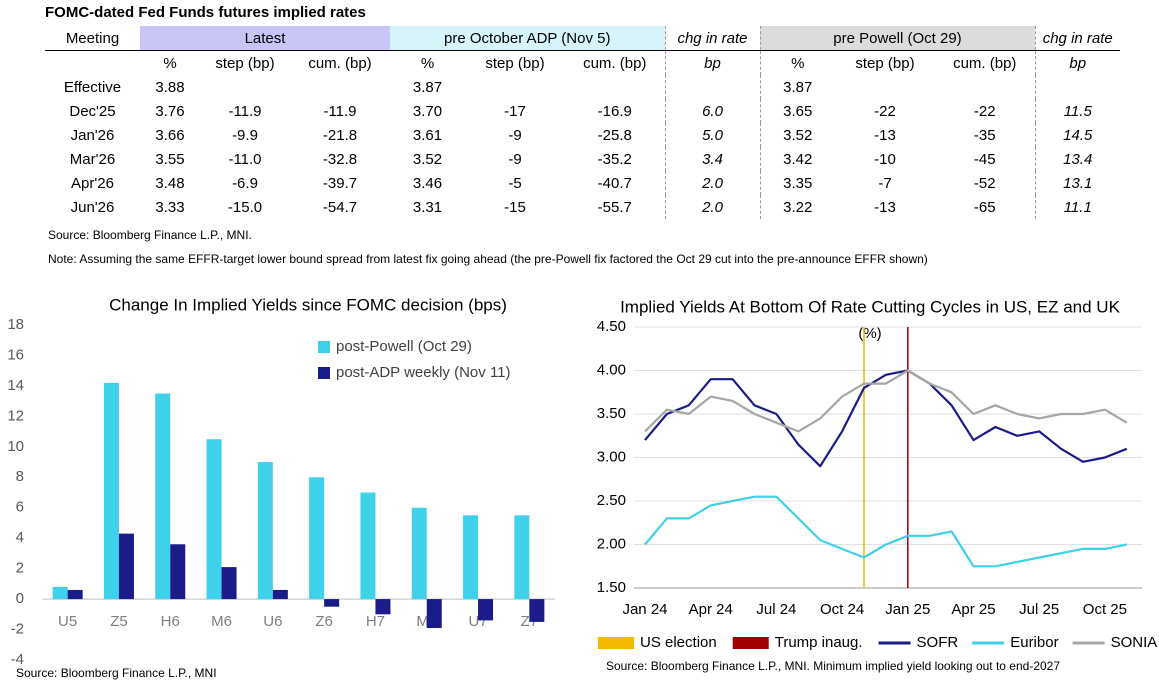 Image resolution: width=1159 pixels, height=685 pixels. I want to click on y-tick-label: 2, so click(20, 568).